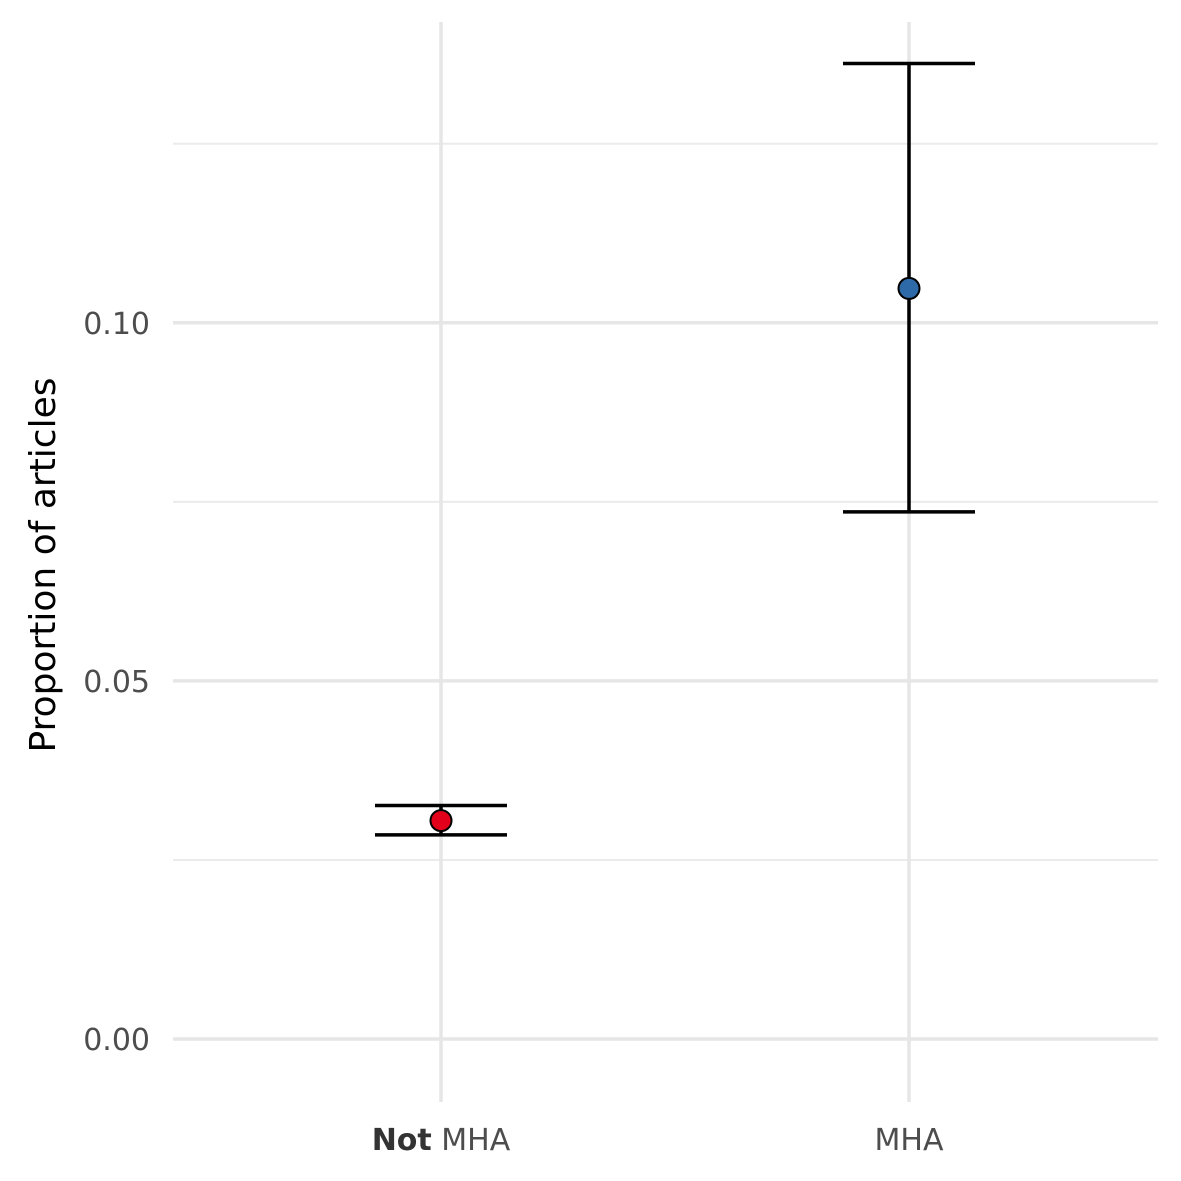 The height and width of the screenshot is (1181, 1181). Describe the element at coordinates (43, 564) in the screenshot. I see `y-axis-title: Proportion of articles` at that location.